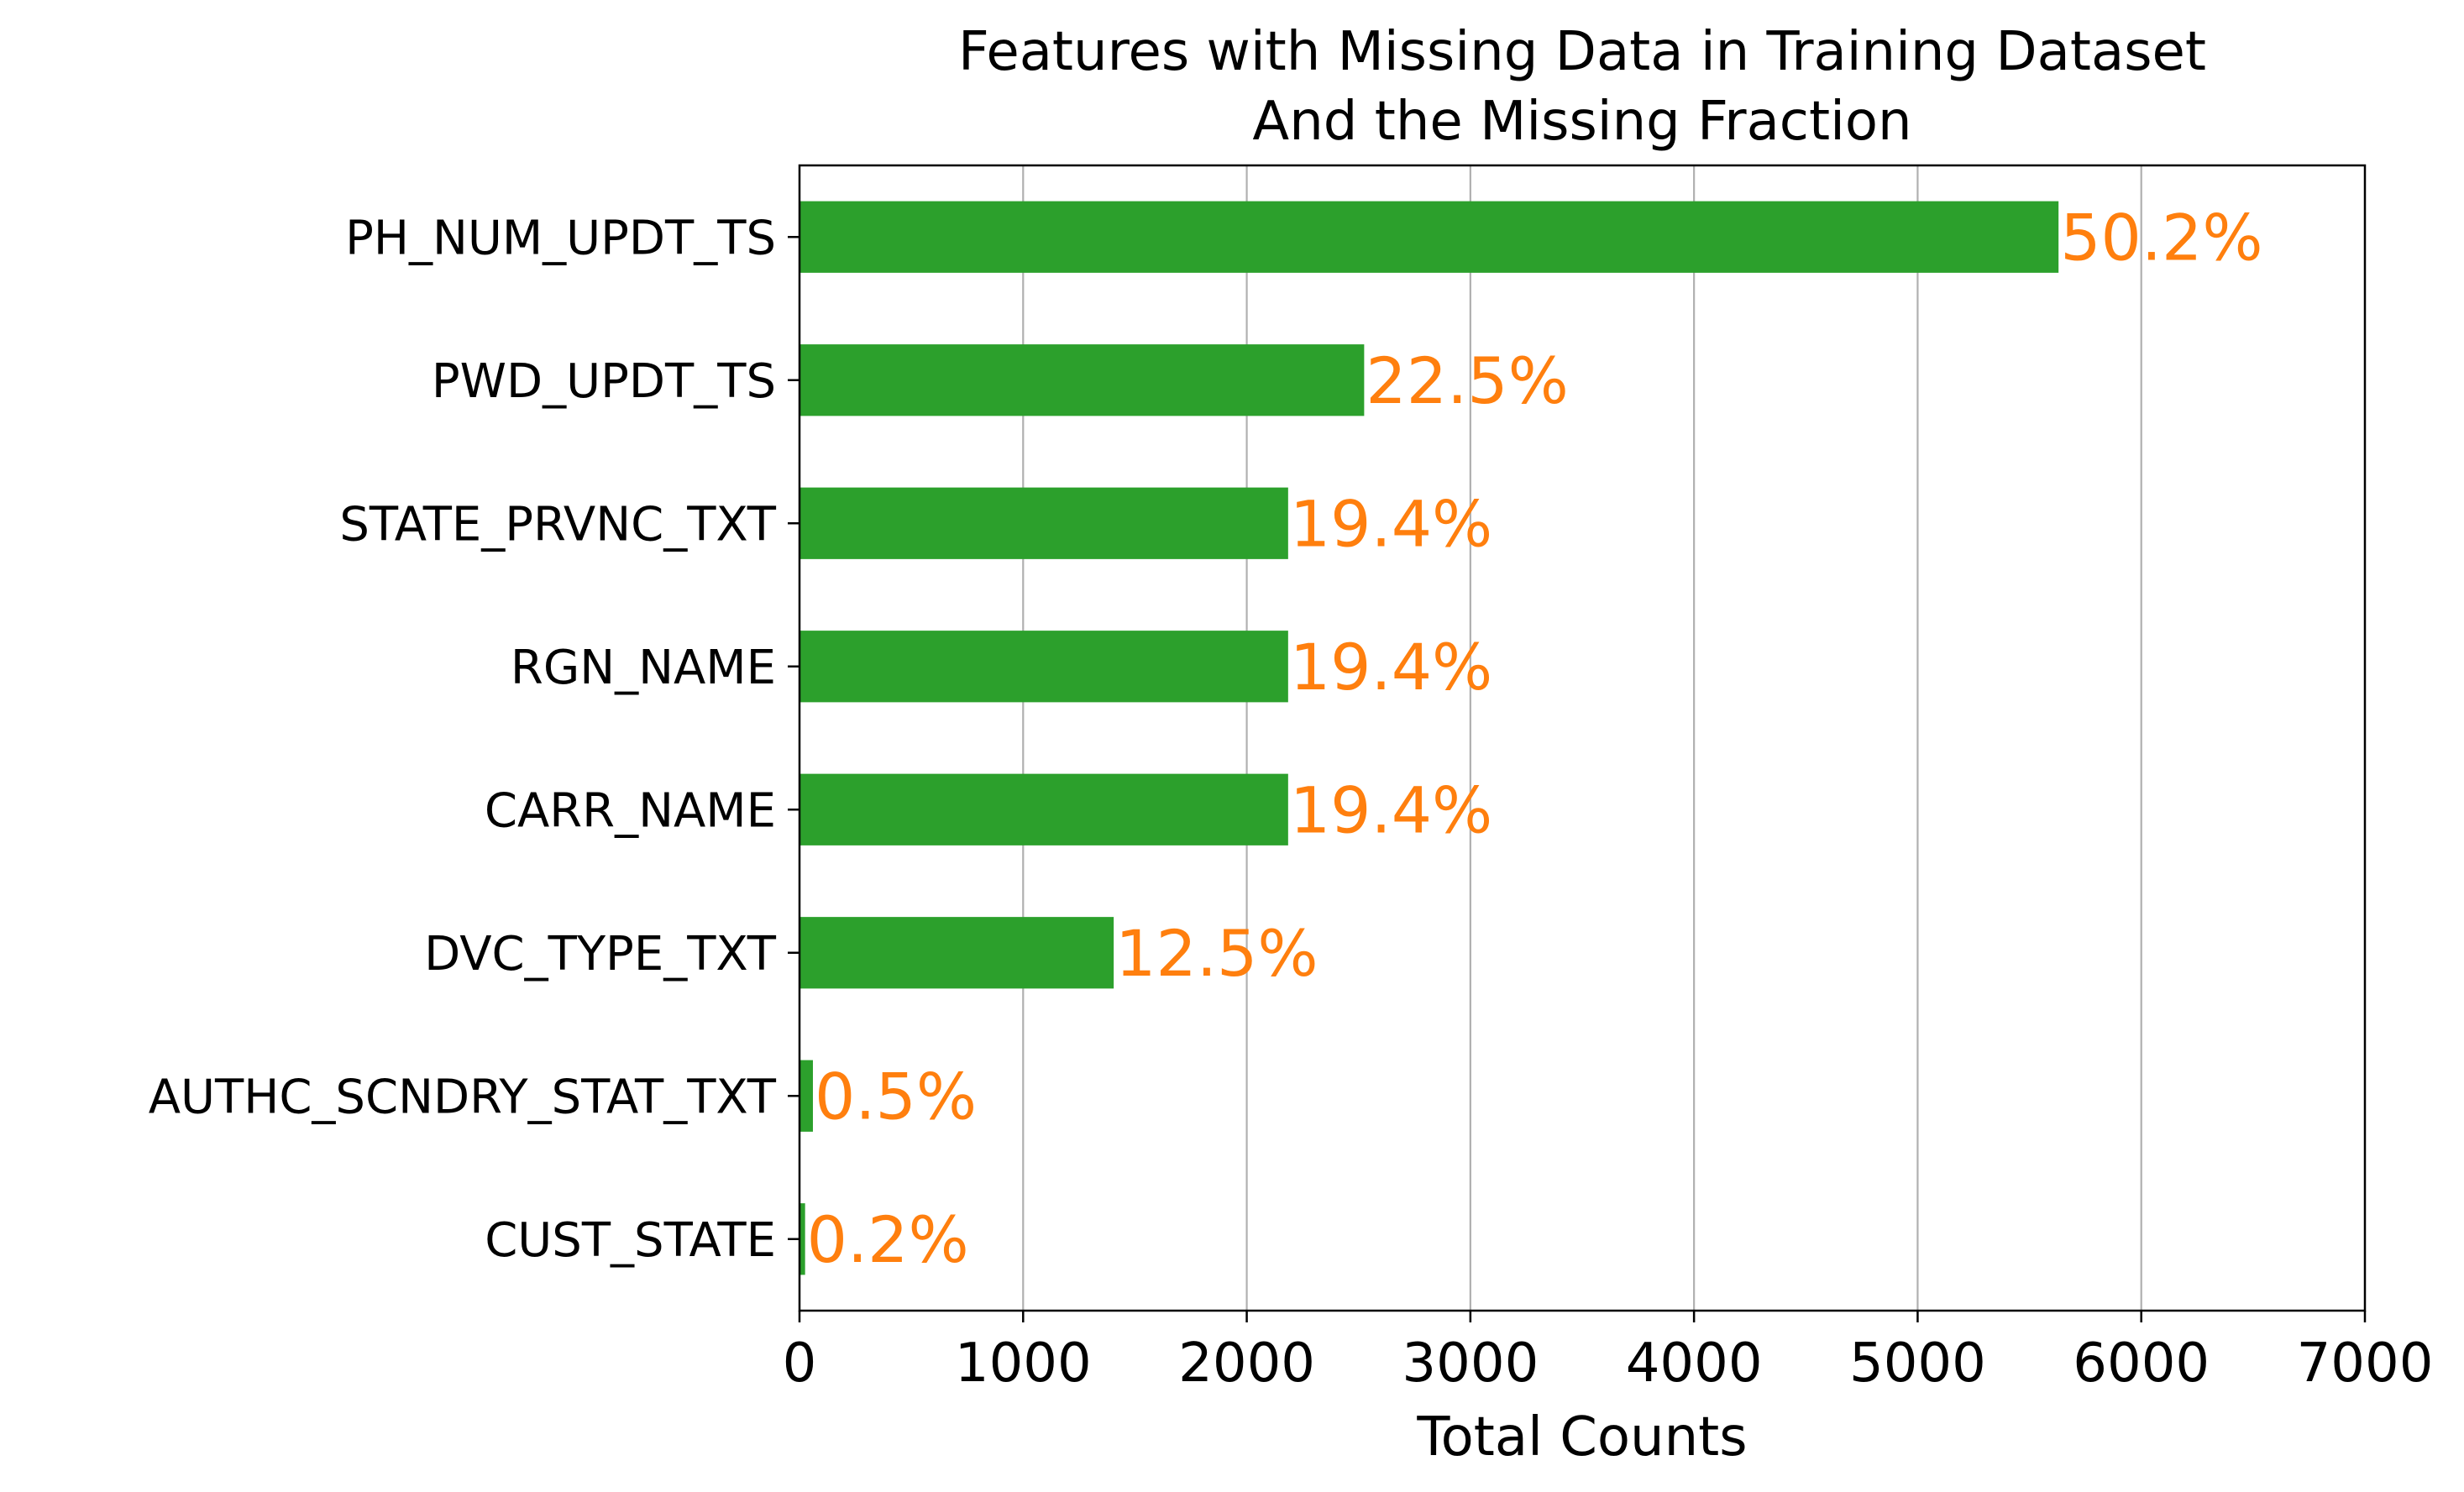  I want to click on x-axis-label: Total Counts, so click(1581, 1437).